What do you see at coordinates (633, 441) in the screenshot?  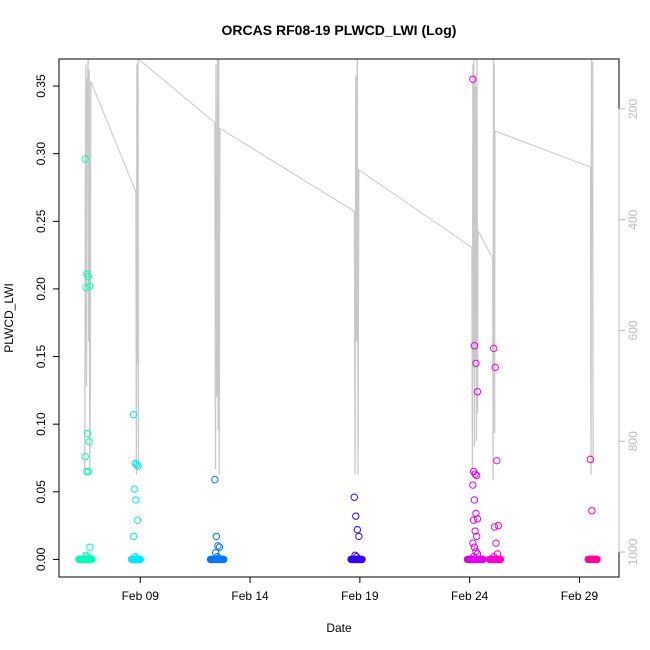 I see `right-tick-label: 800` at bounding box center [633, 441].